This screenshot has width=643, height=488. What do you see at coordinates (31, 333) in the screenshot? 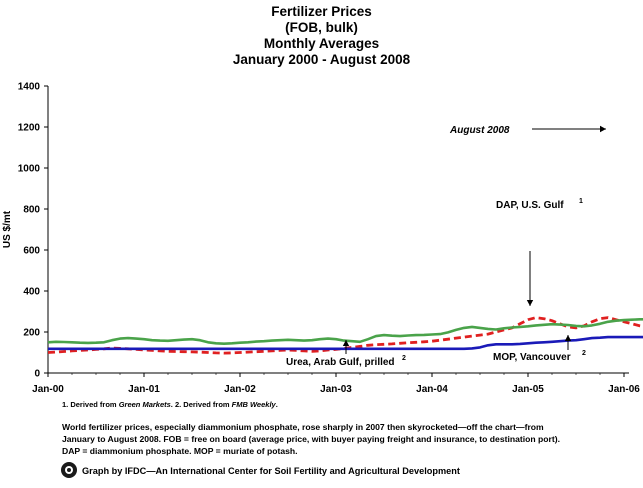
I see `y-tick-label: 200` at bounding box center [31, 333].